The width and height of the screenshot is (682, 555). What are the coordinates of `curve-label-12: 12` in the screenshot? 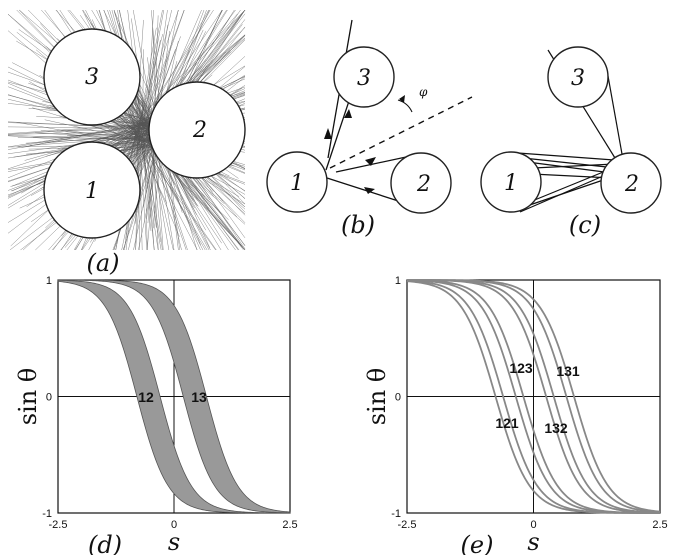 It's located at (146, 397).